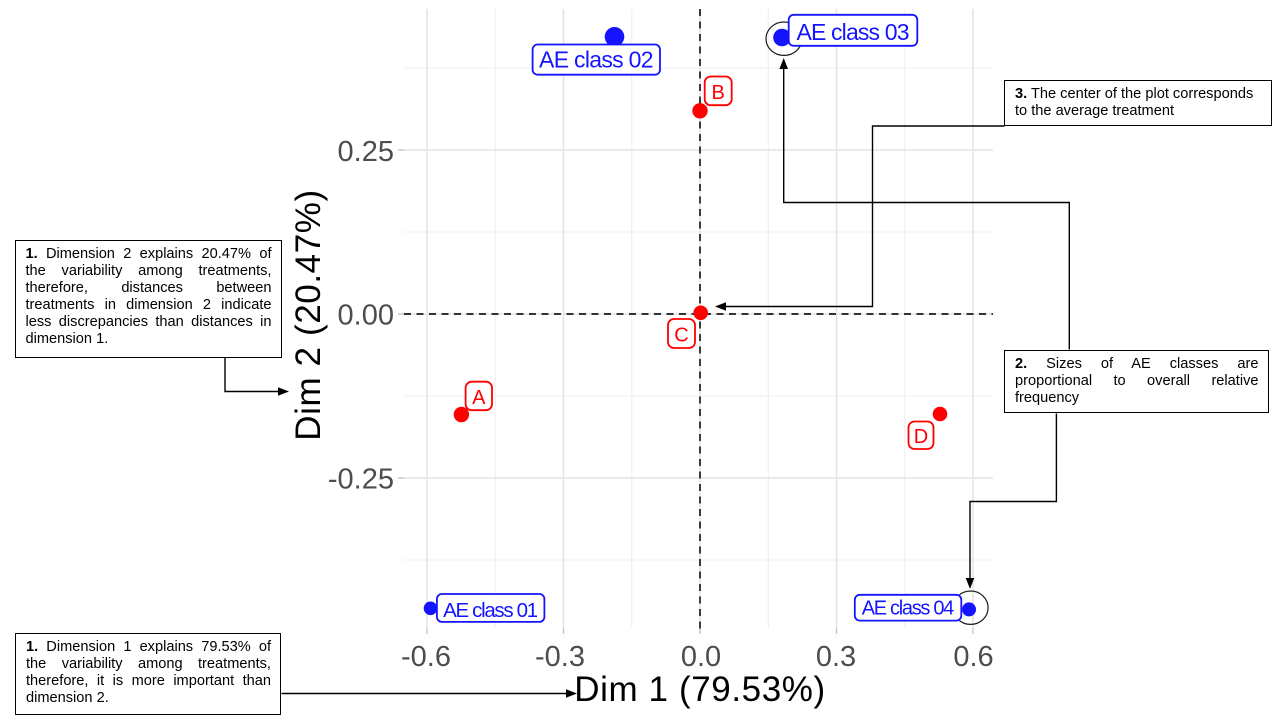 The height and width of the screenshot is (720, 1280). I want to click on svg-text: B, so click(718, 93).